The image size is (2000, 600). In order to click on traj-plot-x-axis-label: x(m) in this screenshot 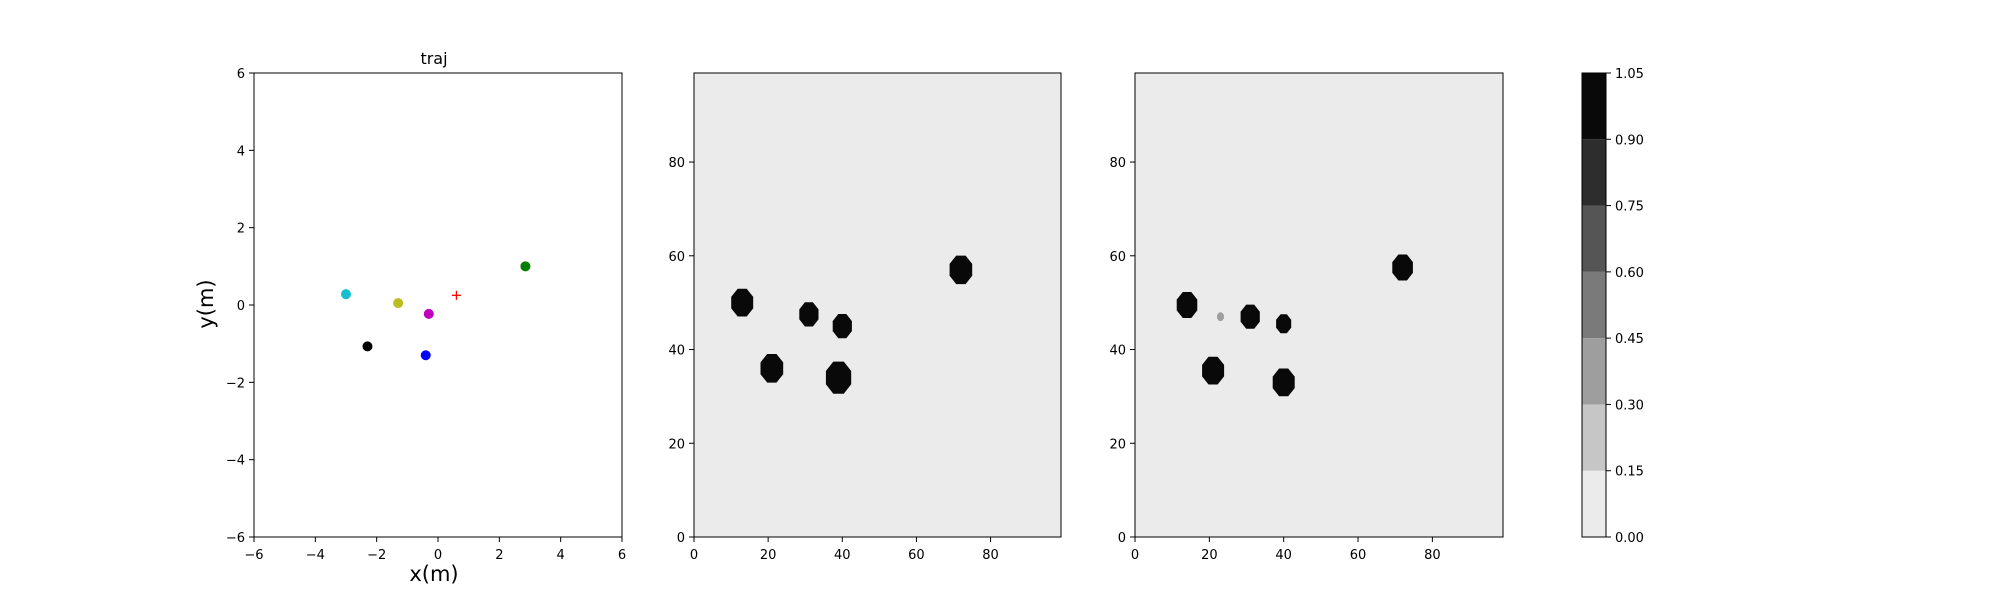, I will do `click(433, 574)`.